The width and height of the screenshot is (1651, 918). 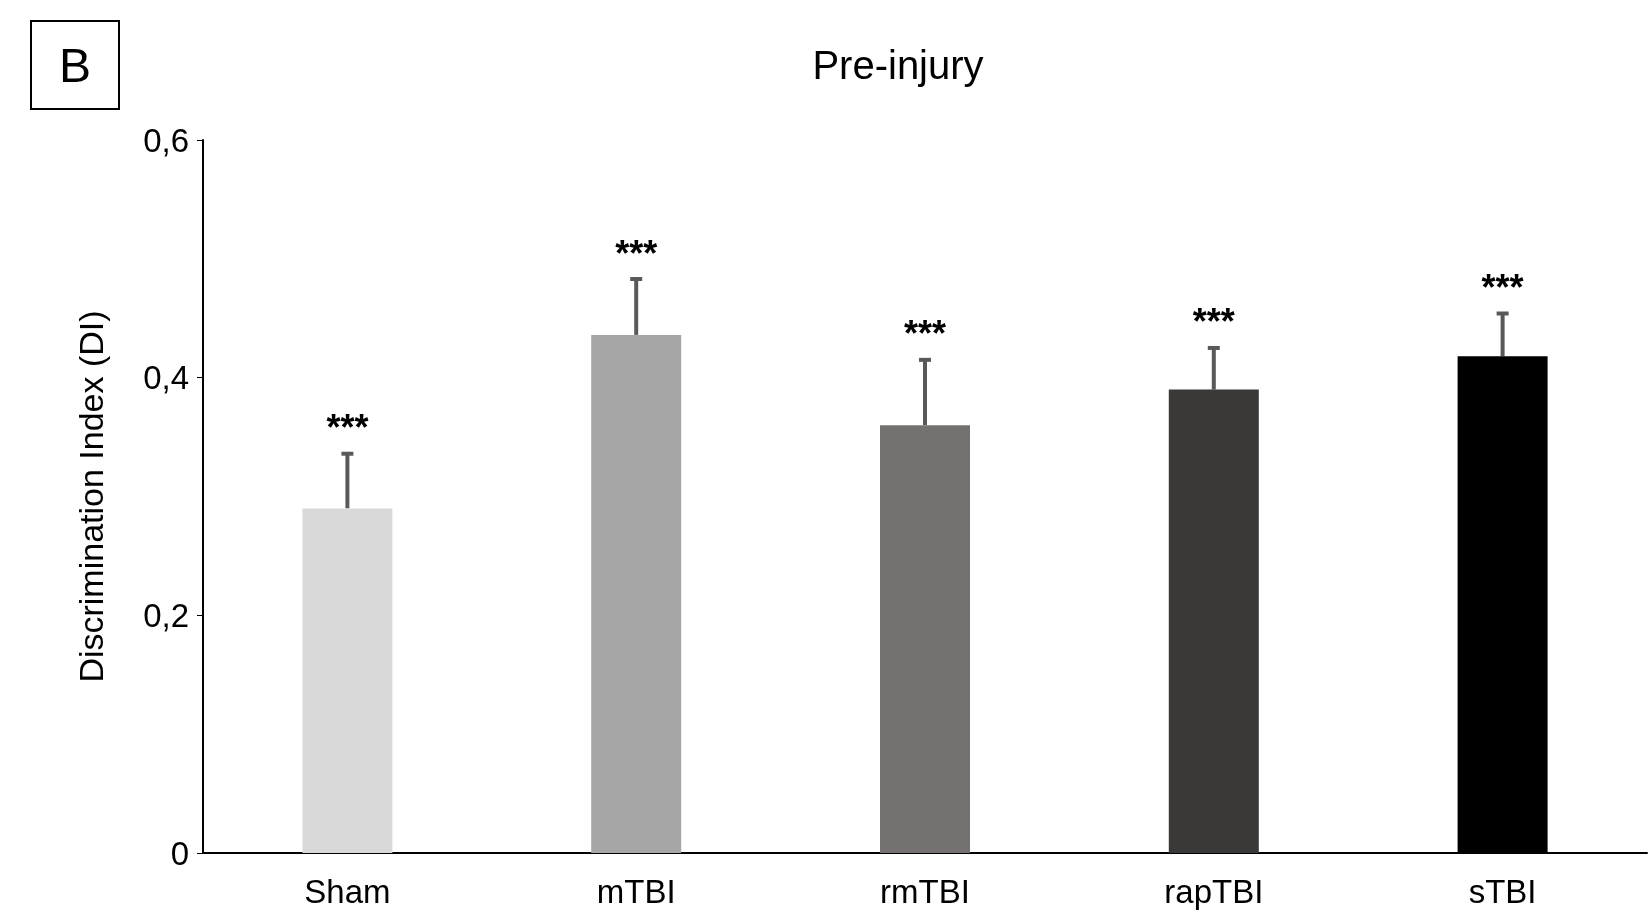 What do you see at coordinates (636, 891) in the screenshot?
I see `x-tick-label: mTBI` at bounding box center [636, 891].